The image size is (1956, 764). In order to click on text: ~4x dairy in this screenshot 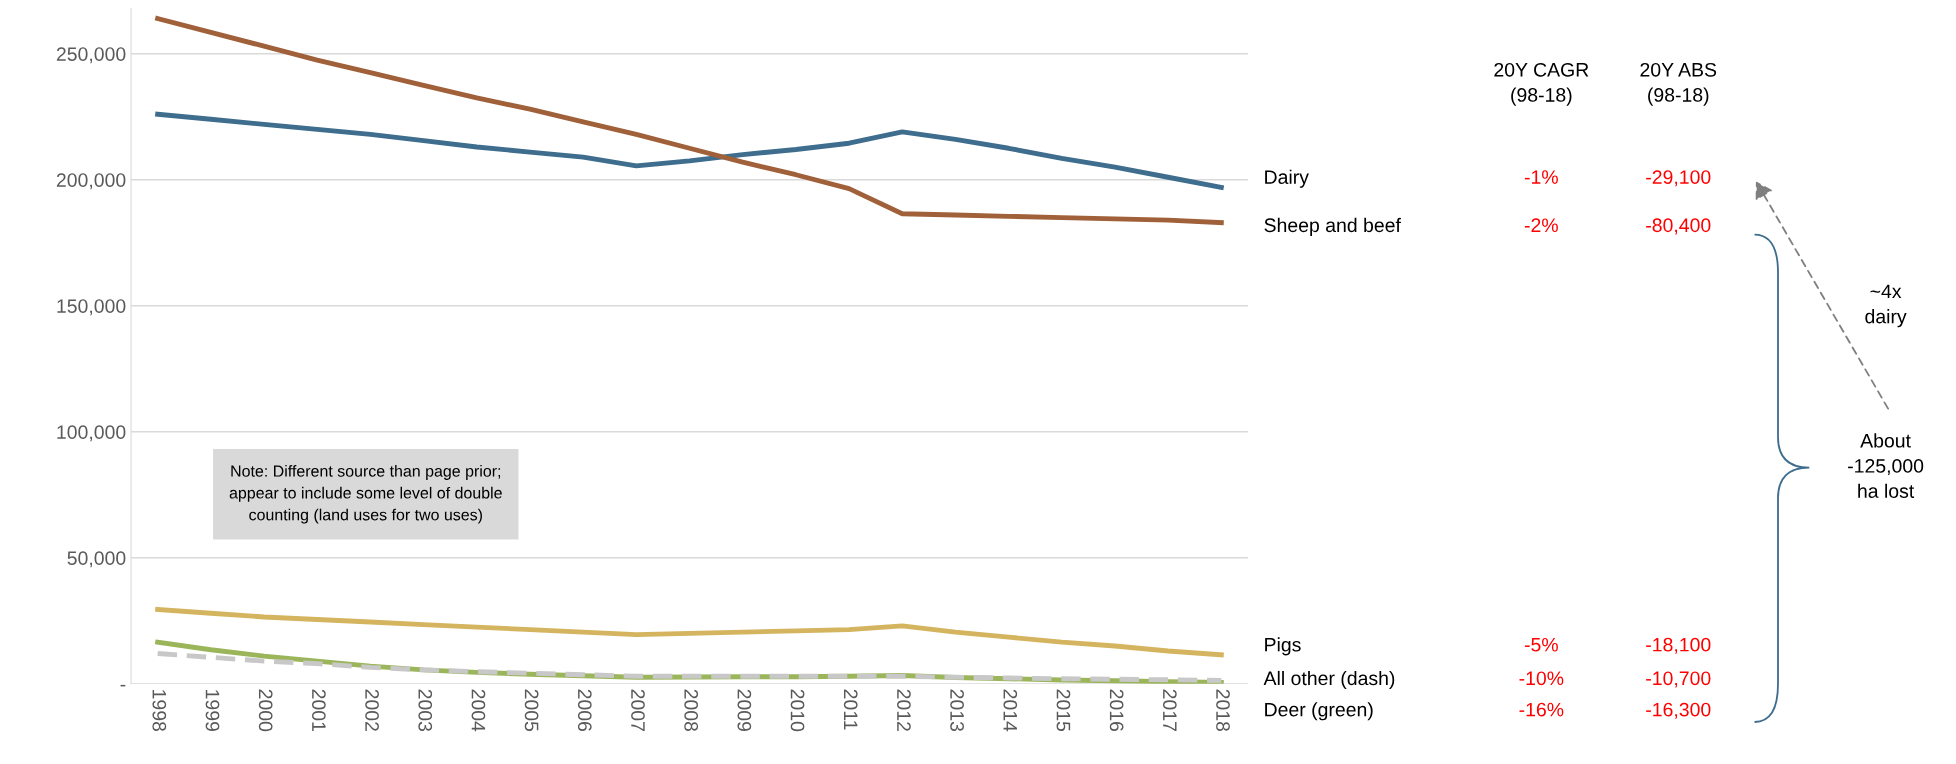, I will do `click(1886, 306)`.